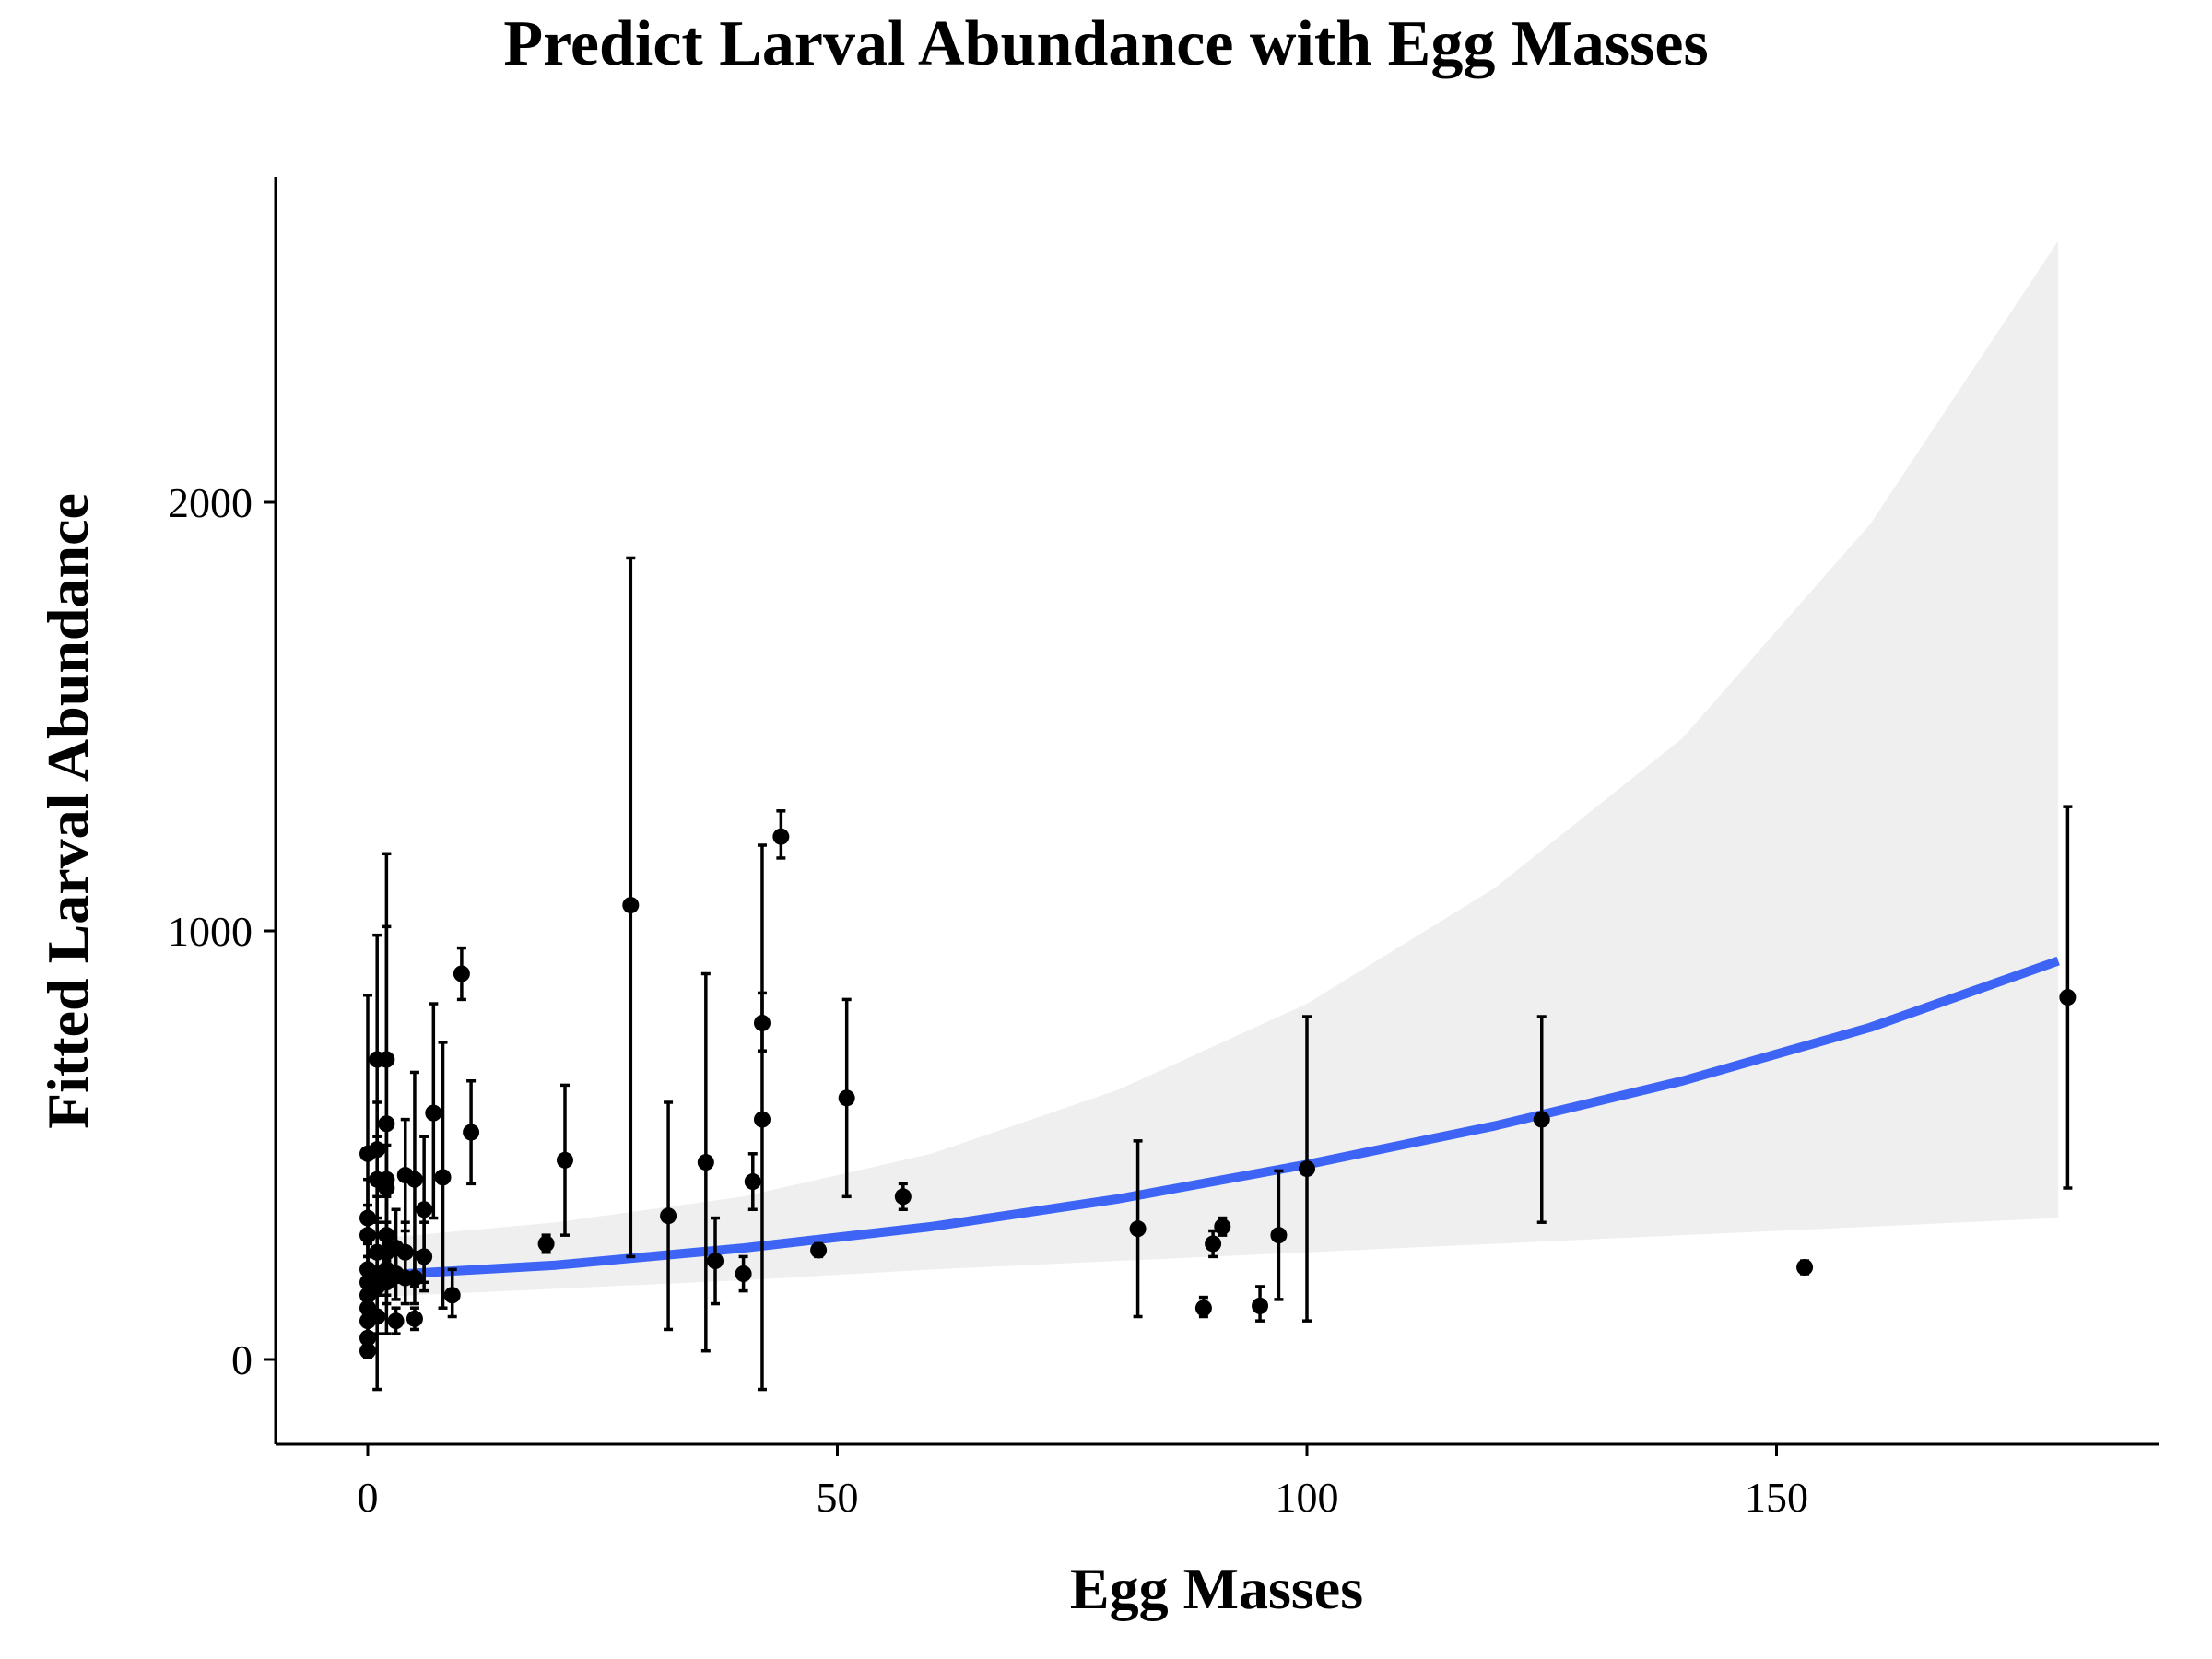  I want to click on x-tick-label: 150, so click(1776, 1497).